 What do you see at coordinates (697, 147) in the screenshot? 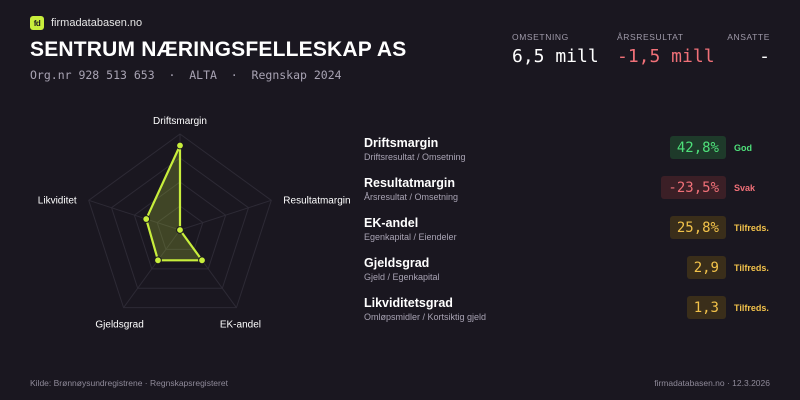
I see `metric-value-chip: 42,8%` at bounding box center [697, 147].